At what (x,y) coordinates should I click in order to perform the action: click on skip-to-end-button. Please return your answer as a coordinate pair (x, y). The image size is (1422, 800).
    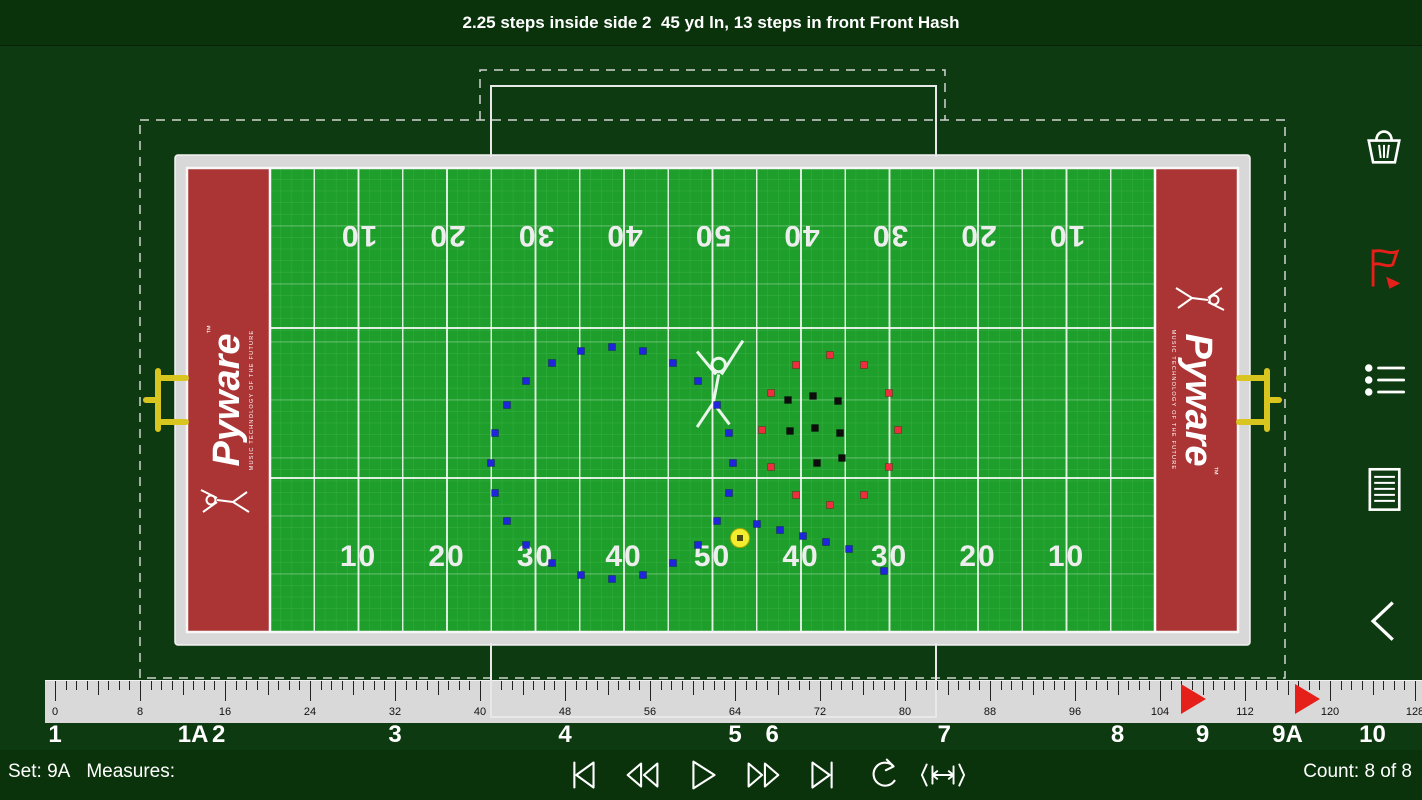
    Looking at the image, I should click on (823, 775).